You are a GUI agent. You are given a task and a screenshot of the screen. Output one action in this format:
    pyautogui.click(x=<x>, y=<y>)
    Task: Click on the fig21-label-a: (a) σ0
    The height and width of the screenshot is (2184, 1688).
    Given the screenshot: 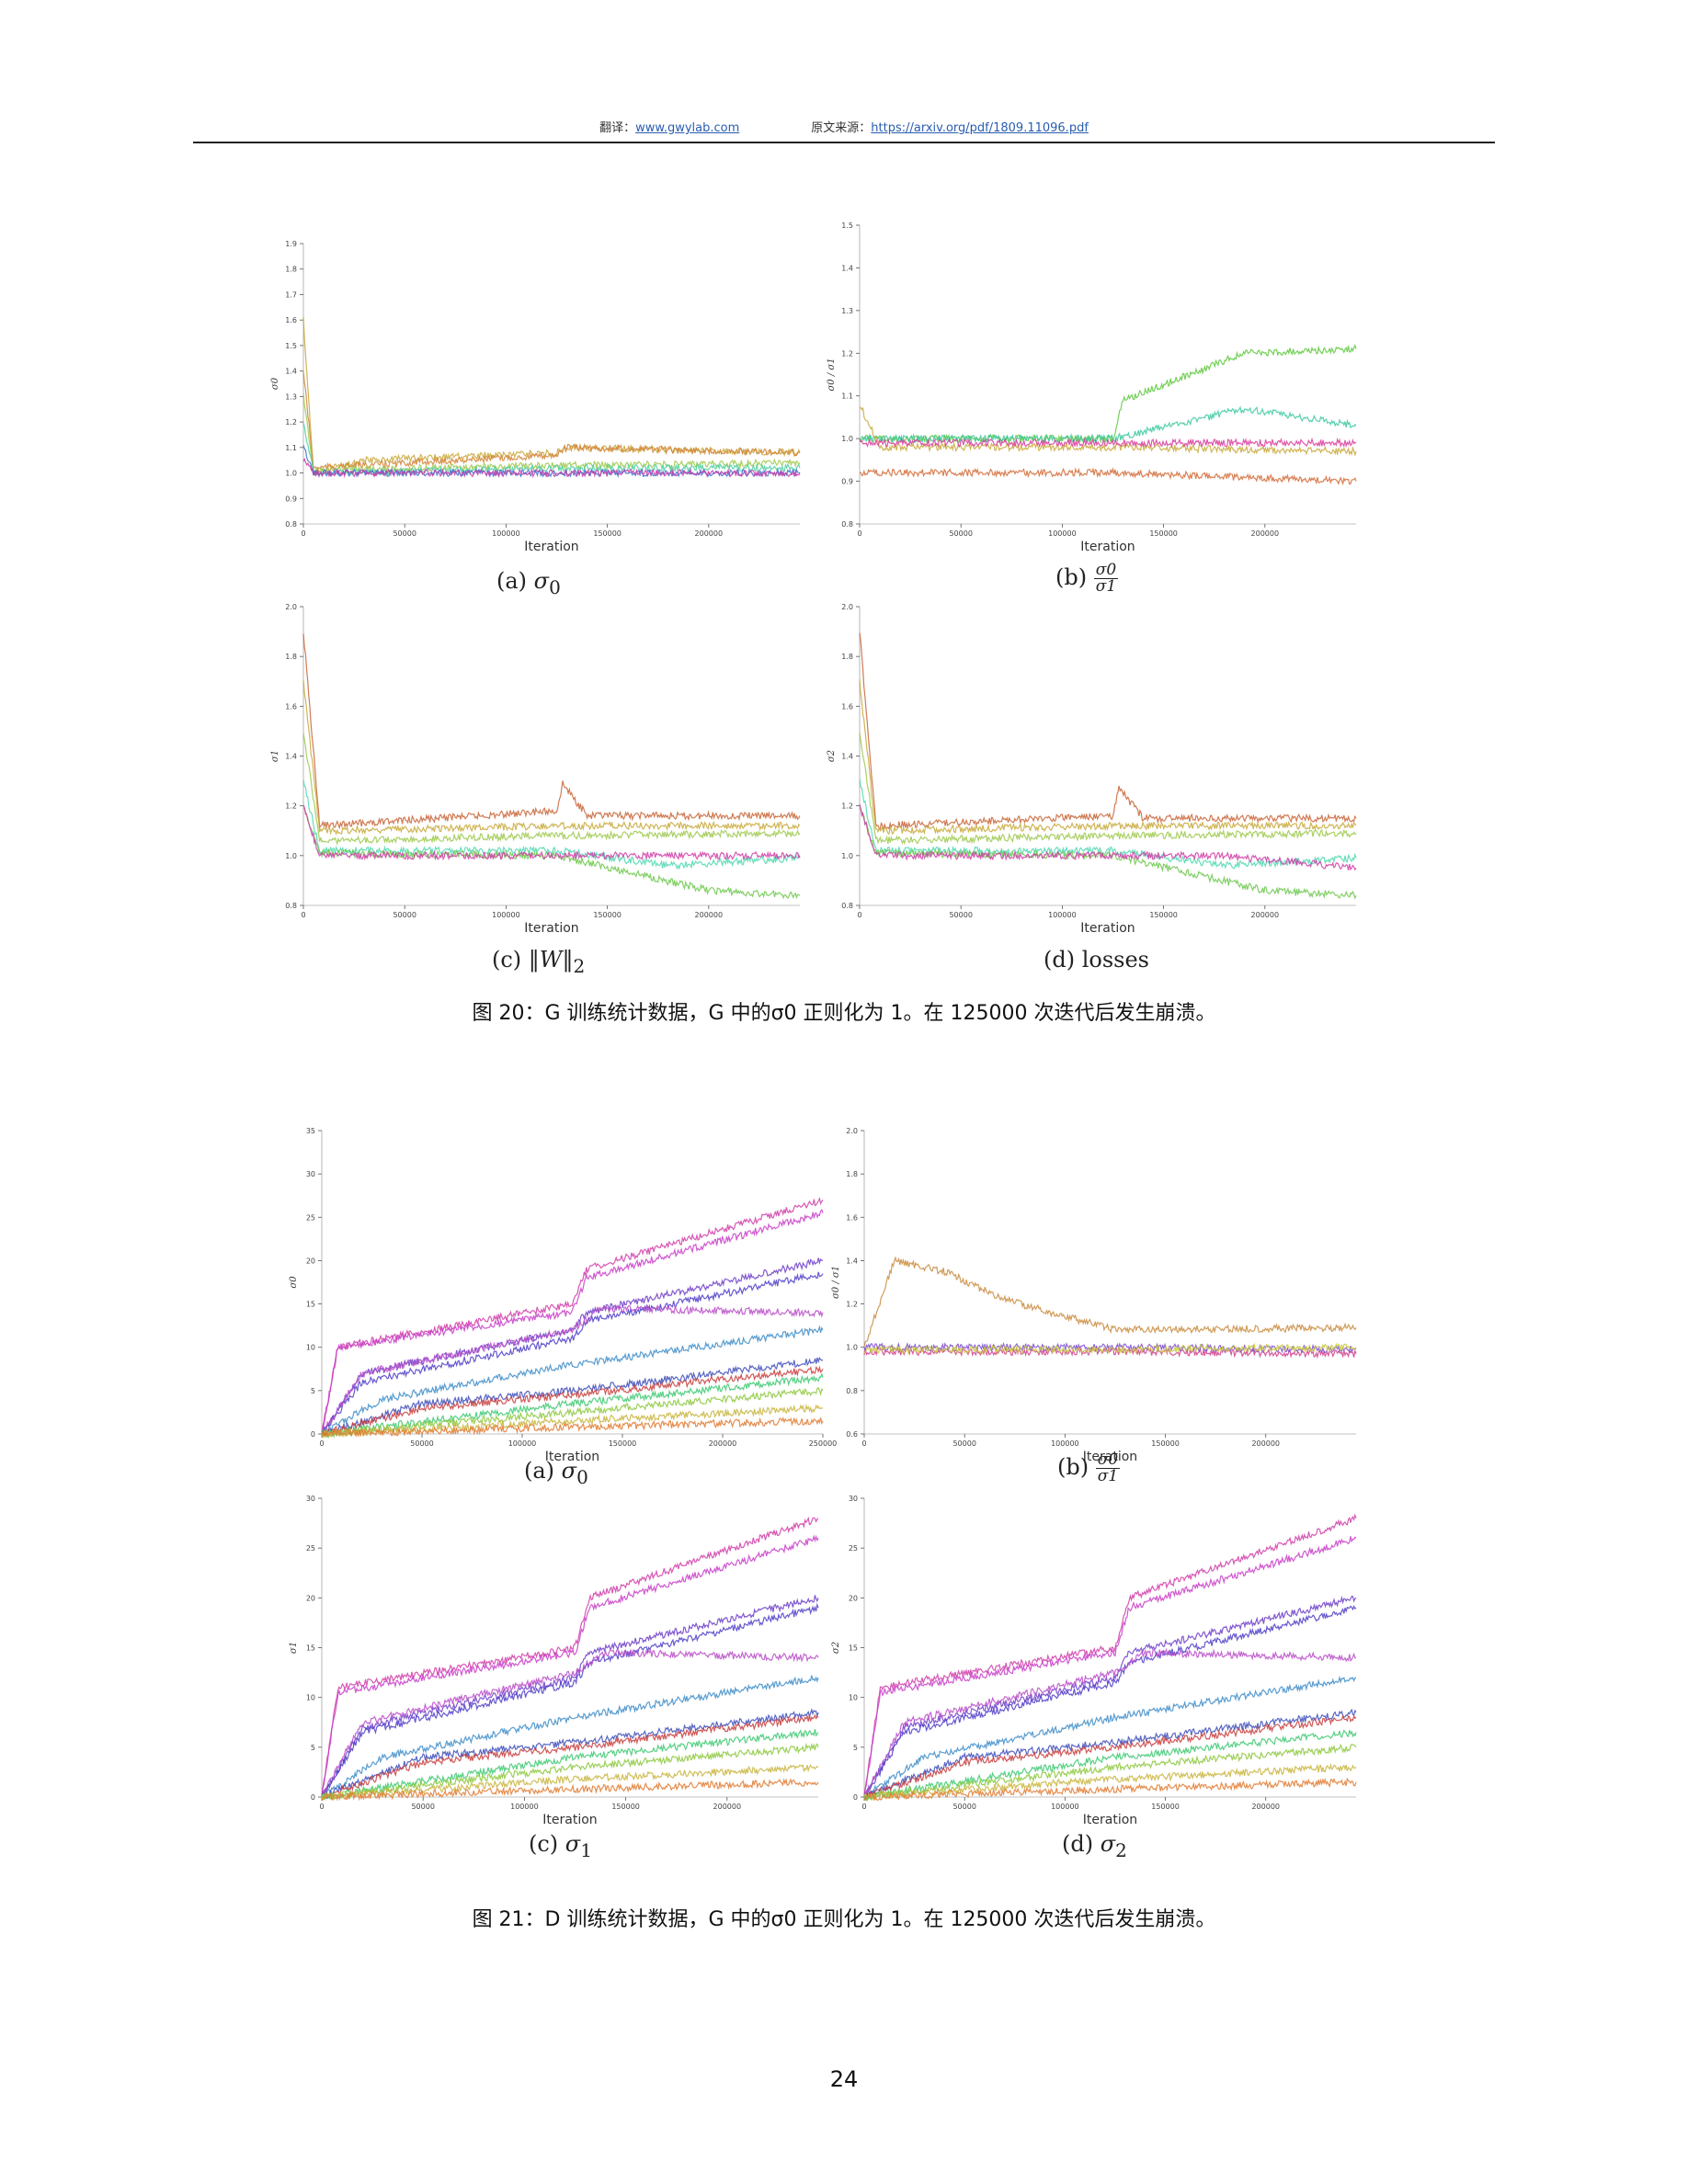 What is the action you would take?
    pyautogui.click(x=556, y=1473)
    